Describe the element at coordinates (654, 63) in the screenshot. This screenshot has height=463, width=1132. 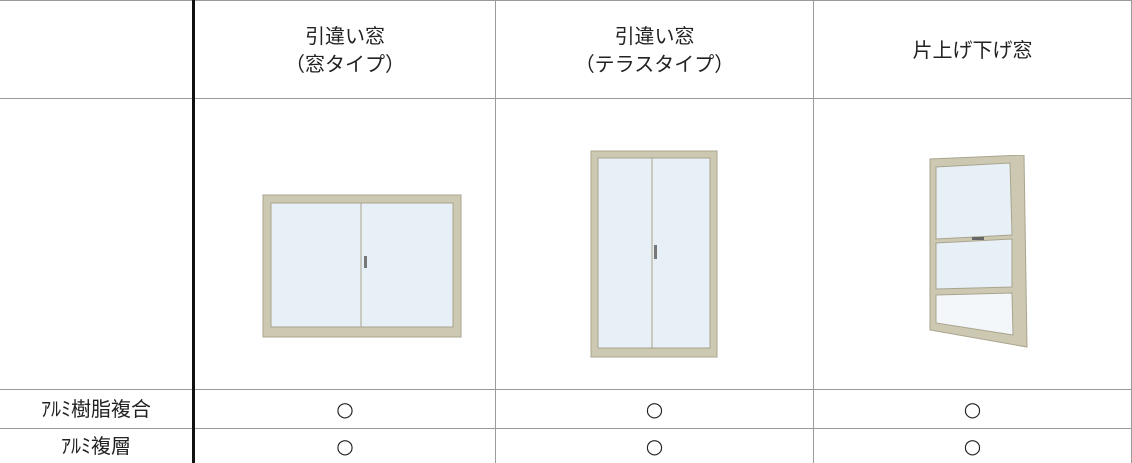
I see `header-line: （テラスタイプ）` at that location.